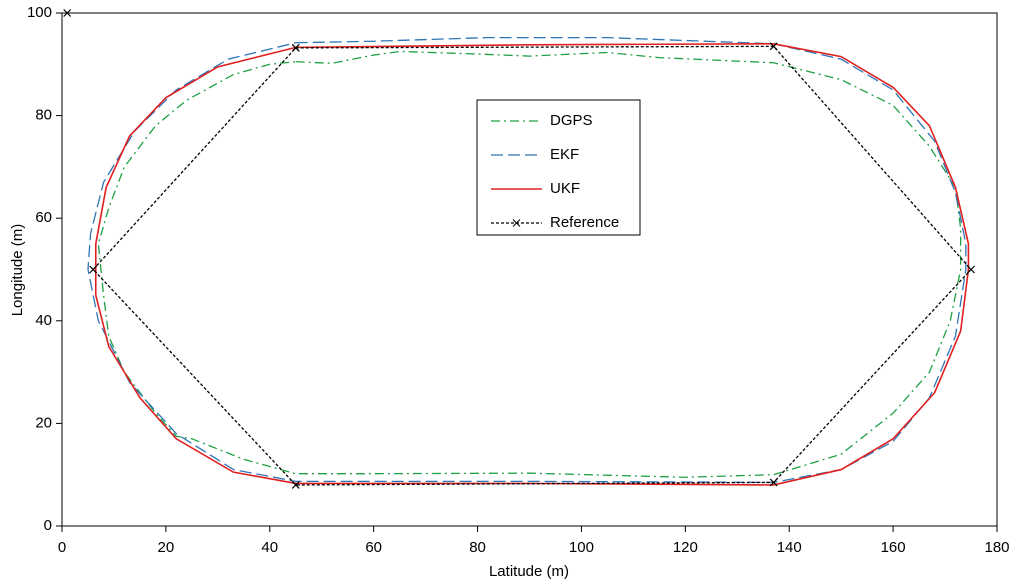 The height and width of the screenshot is (587, 1020). Describe the element at coordinates (685, 547) in the screenshot. I see `x-tick-label: 120` at that location.